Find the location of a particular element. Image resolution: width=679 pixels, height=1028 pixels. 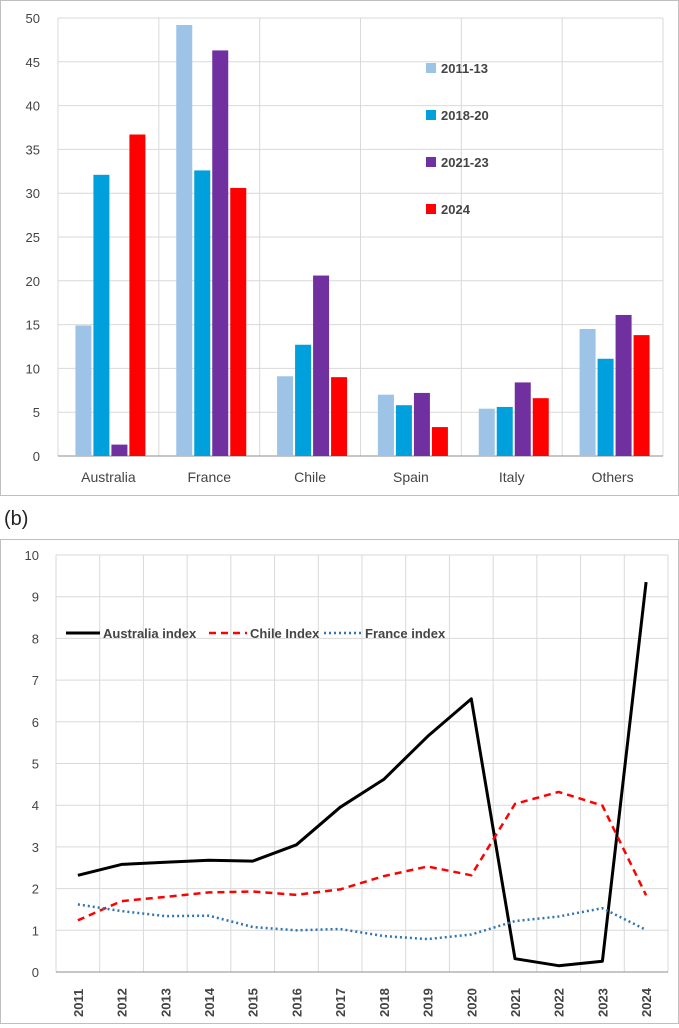

x-tick-label: 2011 is located at coordinates (78, 1003).